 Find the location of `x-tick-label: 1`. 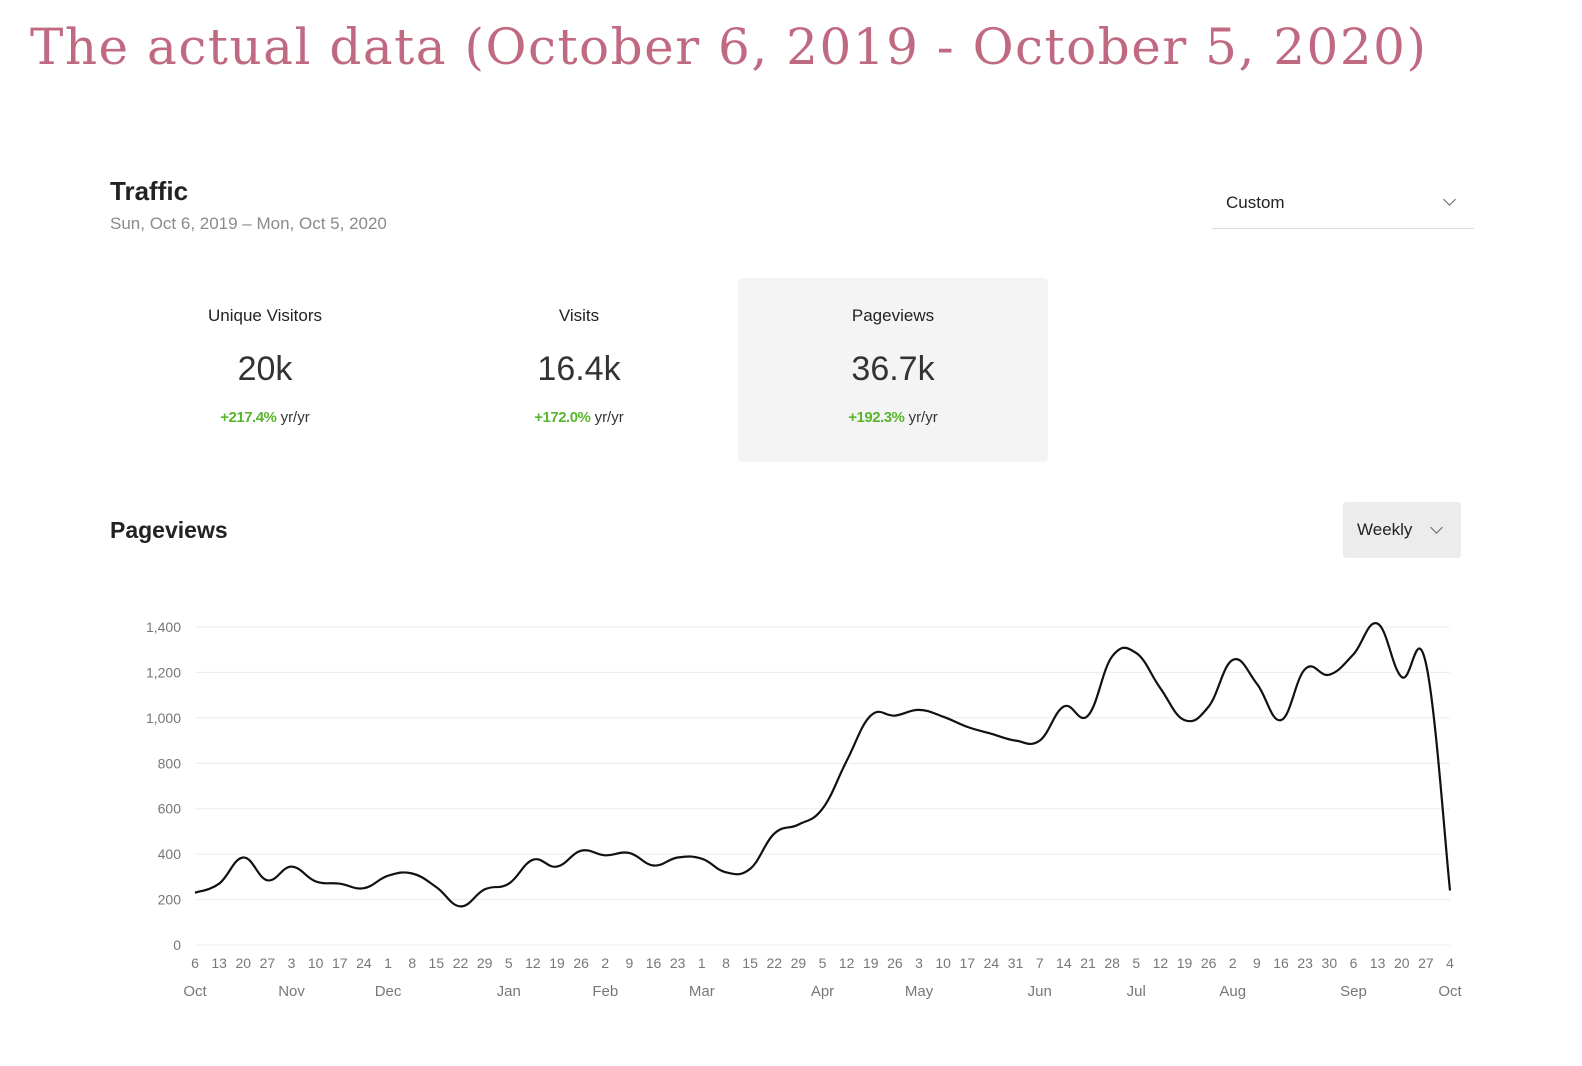

x-tick-label: 1 is located at coordinates (702, 963).